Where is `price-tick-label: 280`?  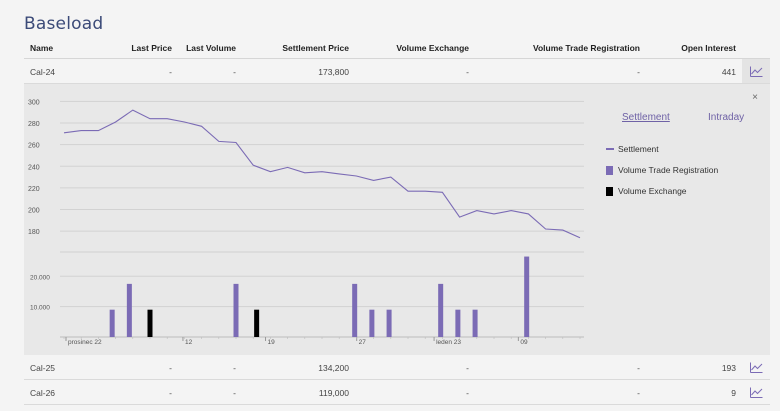 price-tick-label: 280 is located at coordinates (34, 124).